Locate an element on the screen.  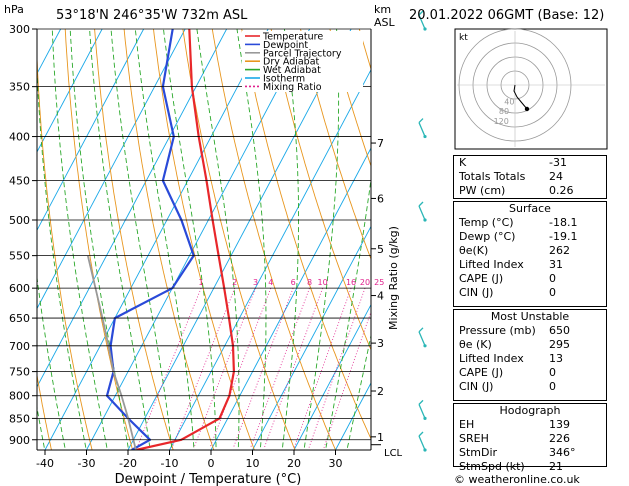
most-unstable-row: θe (K) 295 is located at coordinates (530, 345).